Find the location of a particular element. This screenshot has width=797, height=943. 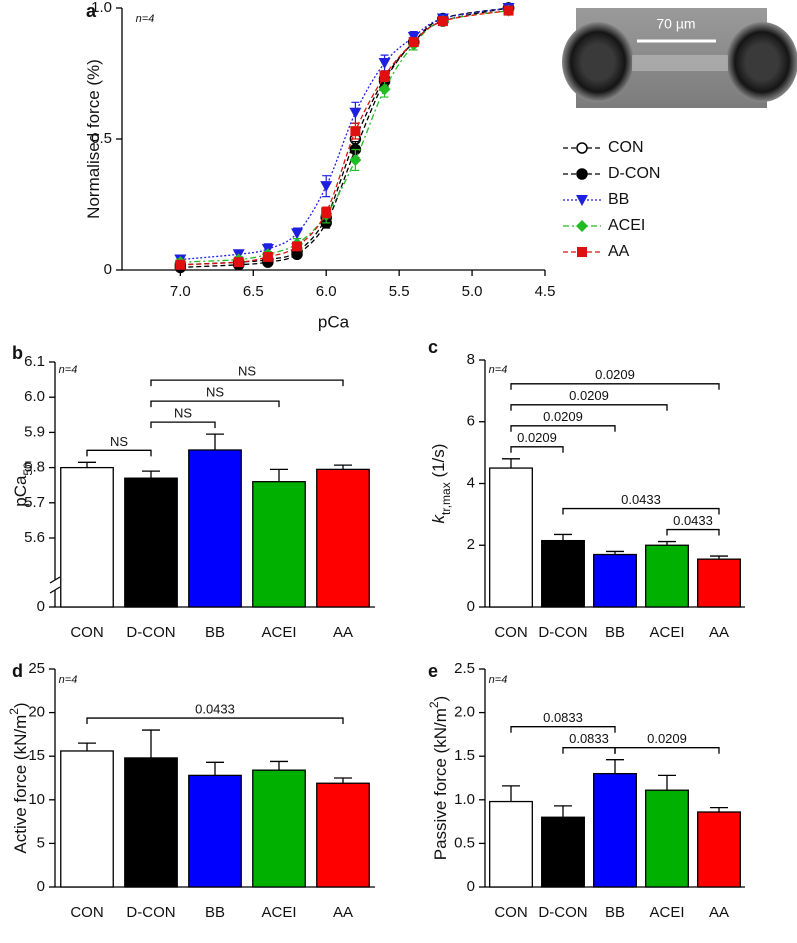

y-tick-label: 5 is located at coordinates (41, 842).